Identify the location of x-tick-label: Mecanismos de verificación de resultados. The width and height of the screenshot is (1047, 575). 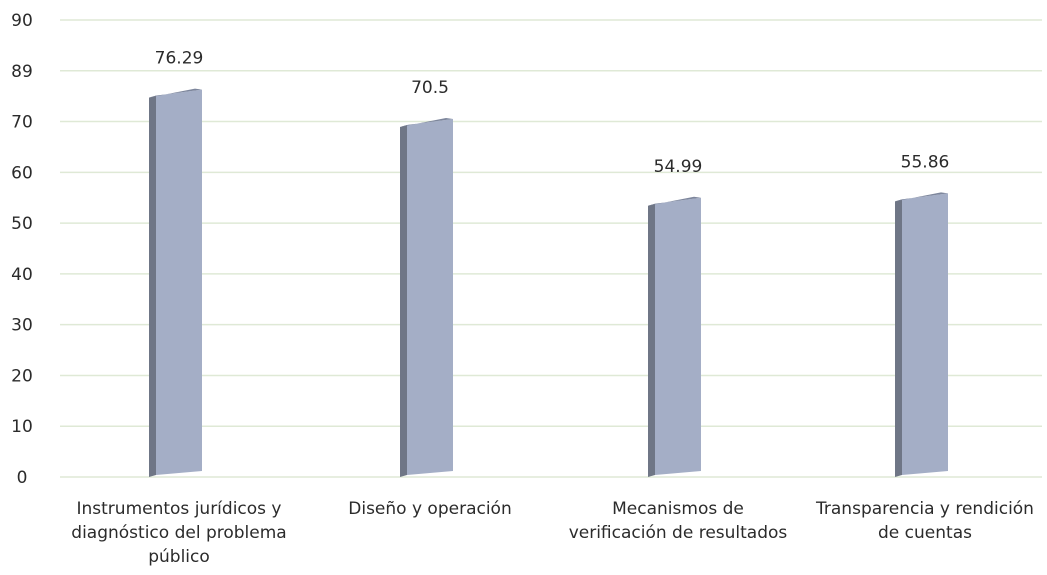
(678, 521).